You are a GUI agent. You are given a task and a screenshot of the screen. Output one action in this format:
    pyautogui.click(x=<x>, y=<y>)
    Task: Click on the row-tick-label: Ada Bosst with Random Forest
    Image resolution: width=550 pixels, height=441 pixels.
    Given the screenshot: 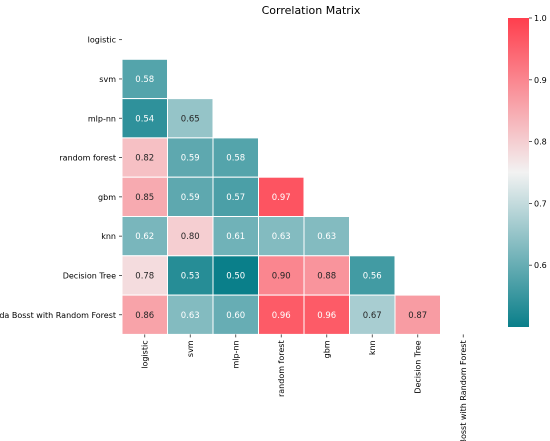 What is the action you would take?
    pyautogui.click(x=58, y=315)
    